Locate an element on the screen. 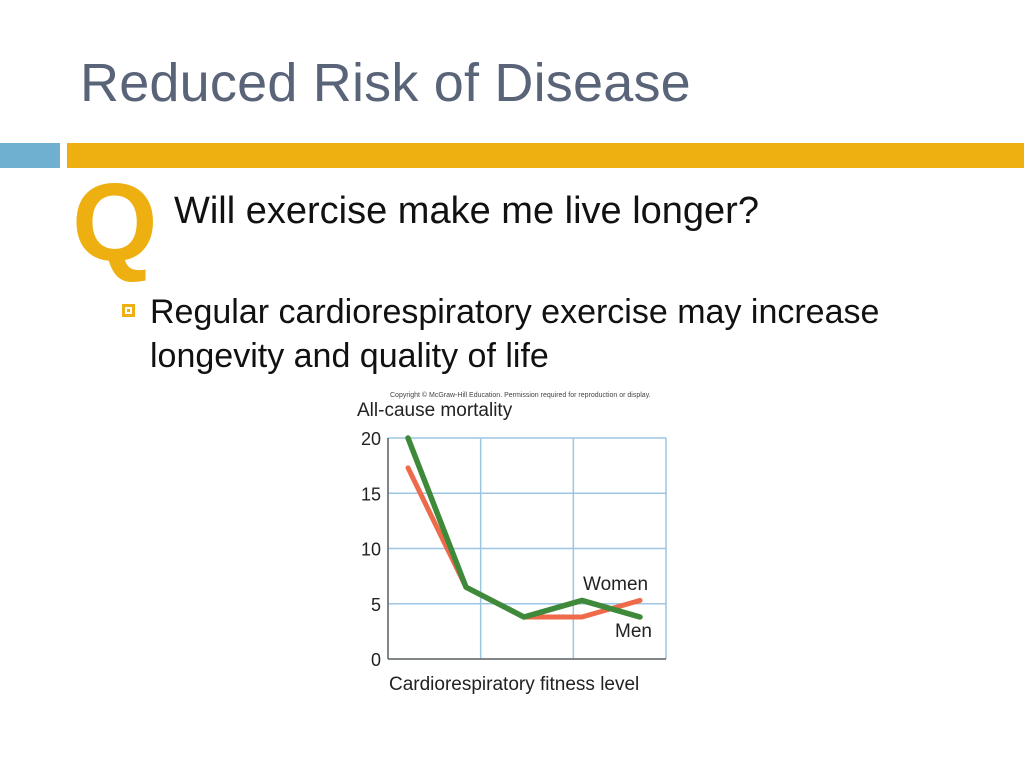 The image size is (1024, 768). accent-bar-blue is located at coordinates (30, 155).